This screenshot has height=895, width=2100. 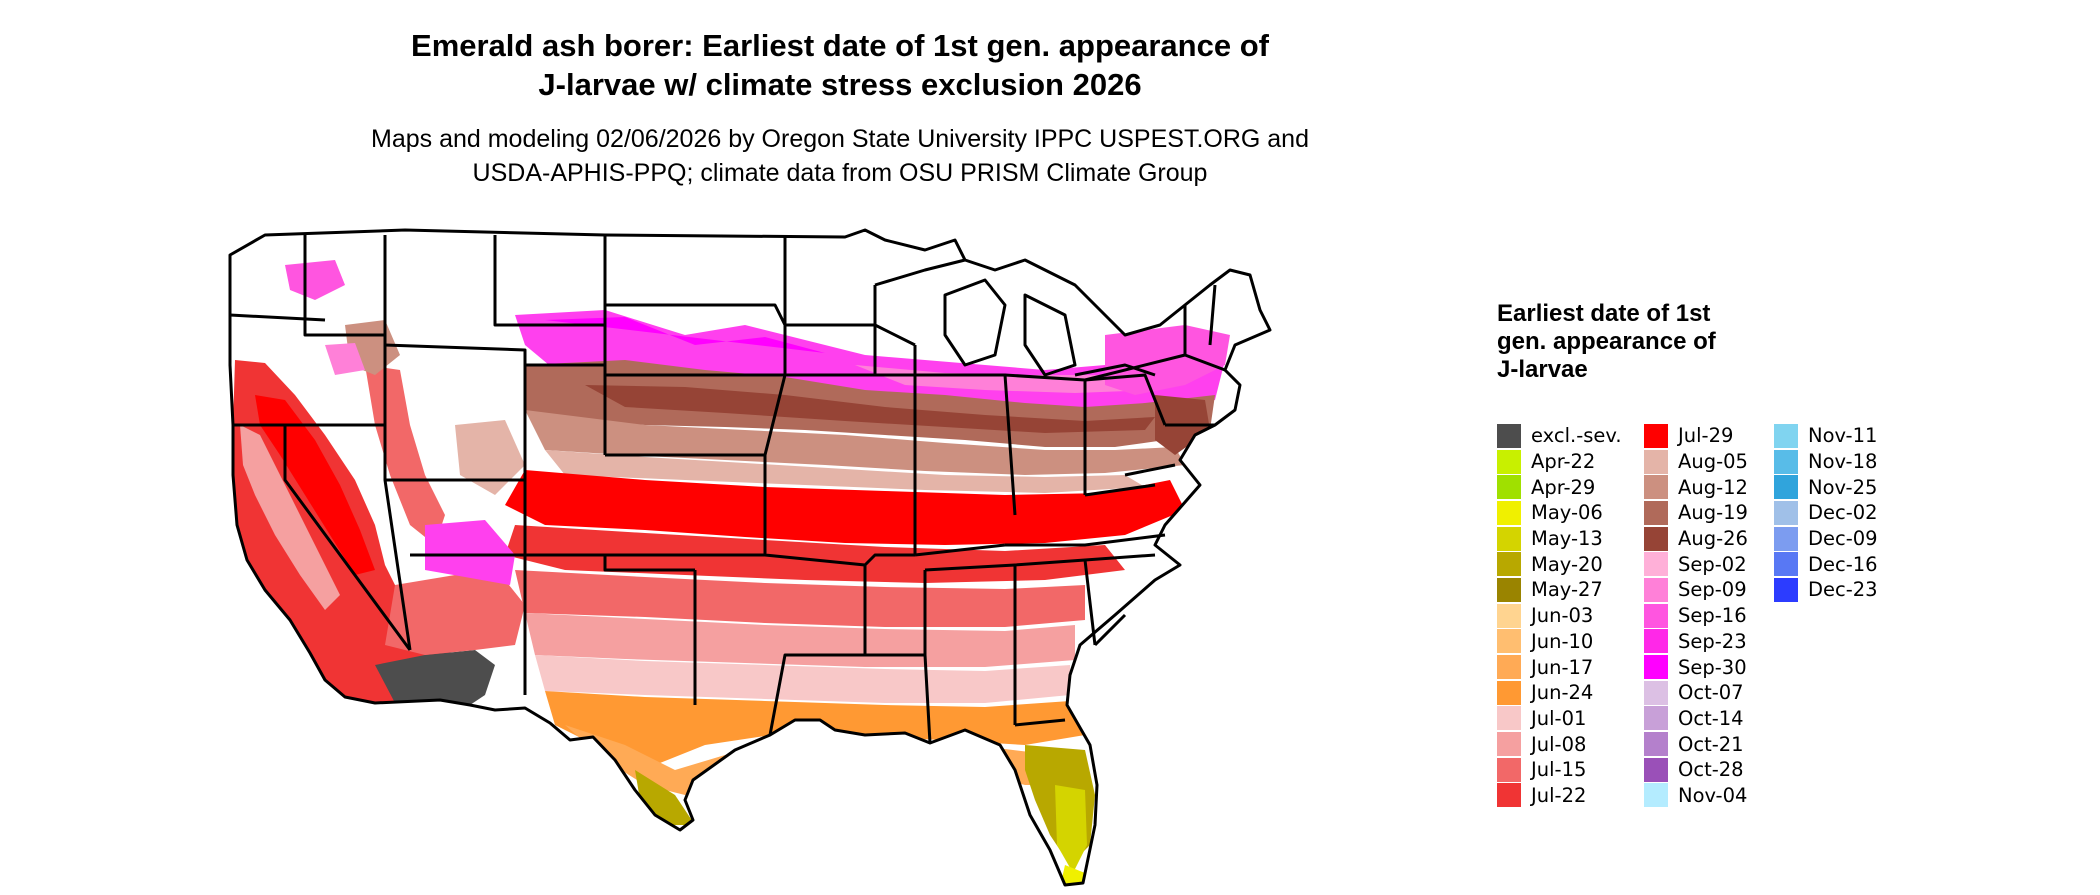 I want to click on legend-item: Aug-05, so click(x=1696, y=462).